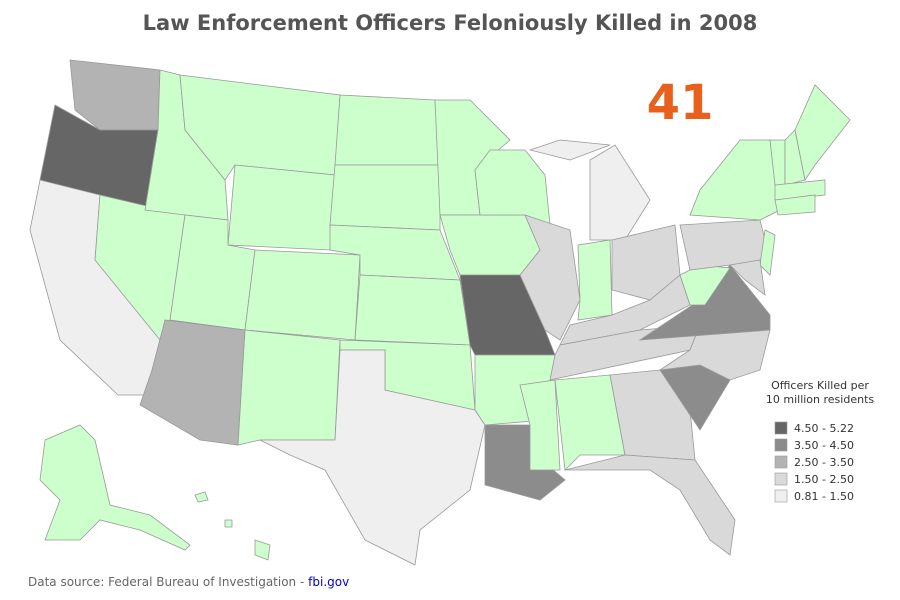  I want to click on legend-title: 10 million residents, so click(820, 399).